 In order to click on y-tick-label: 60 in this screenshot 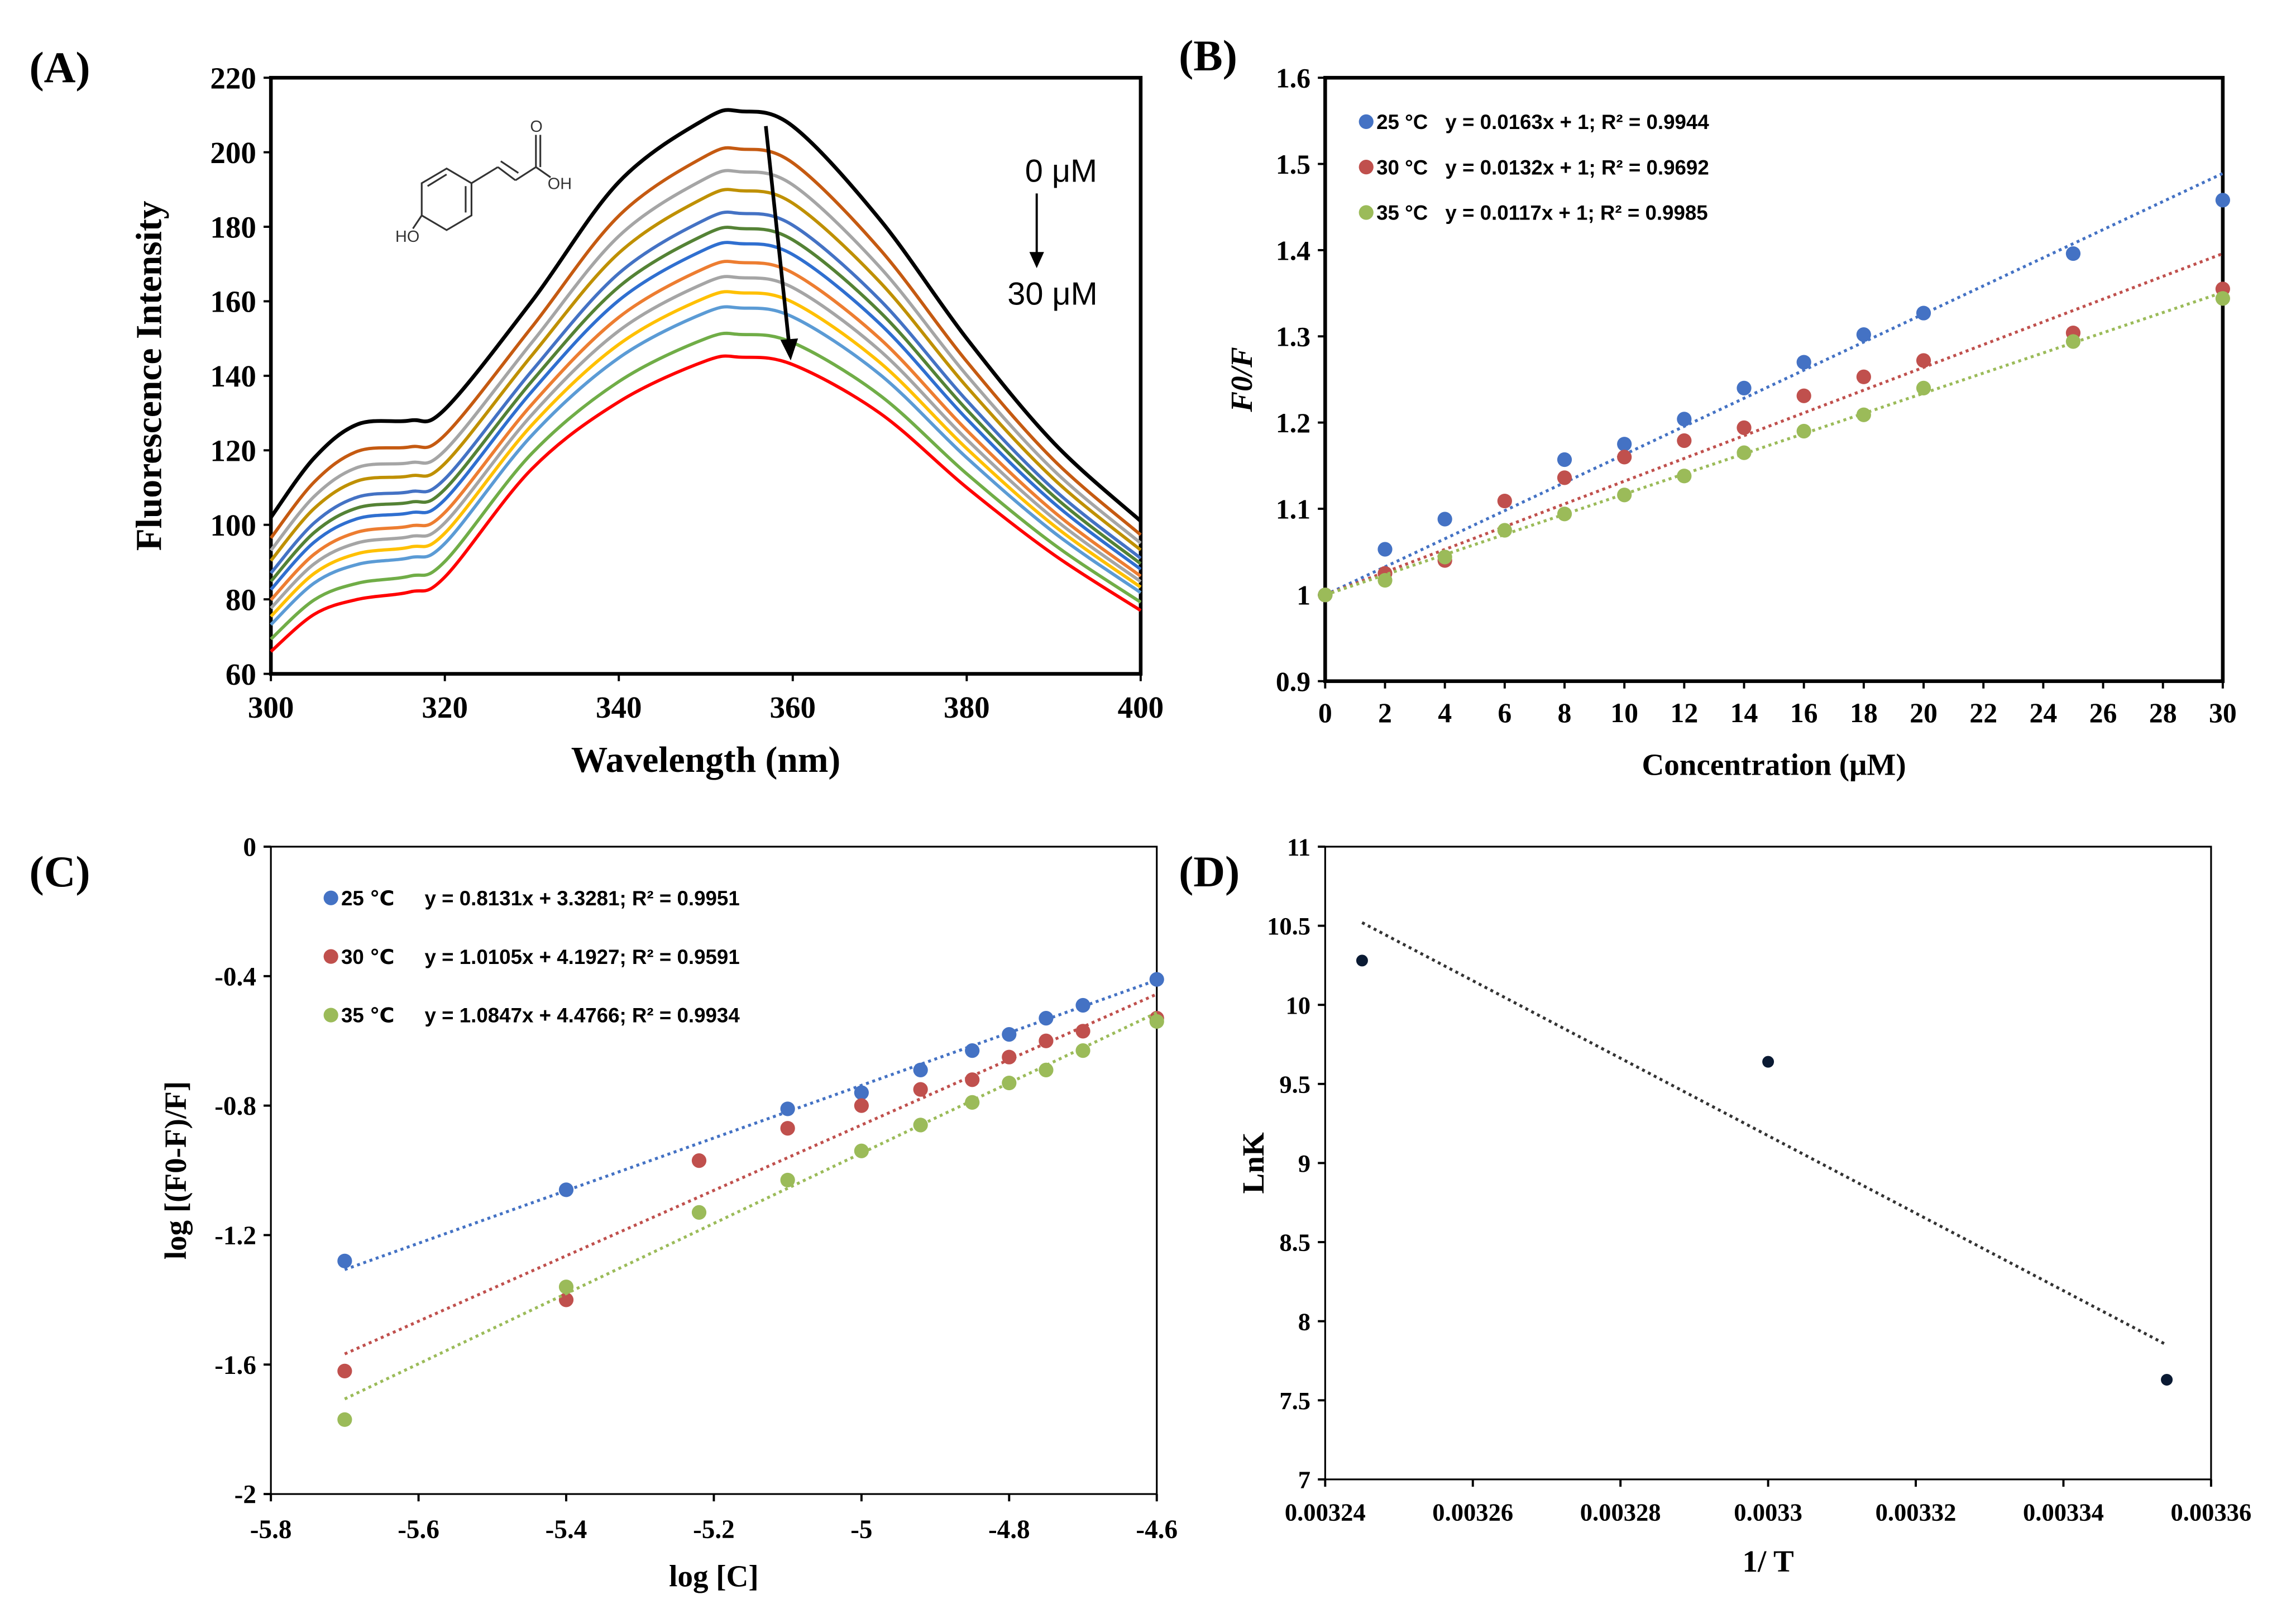, I will do `click(241, 674)`.